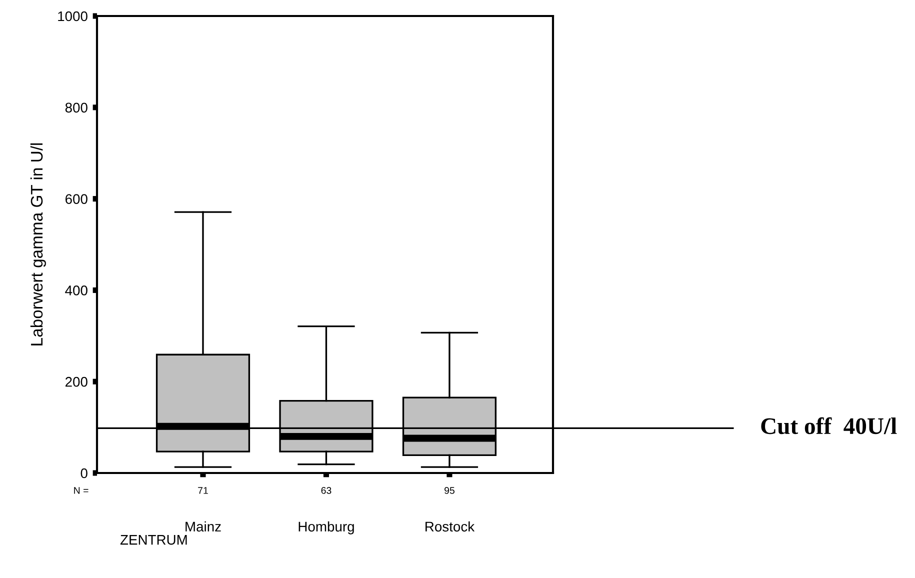  What do you see at coordinates (76, 291) in the screenshot?
I see `y-tick-label: 400` at bounding box center [76, 291].